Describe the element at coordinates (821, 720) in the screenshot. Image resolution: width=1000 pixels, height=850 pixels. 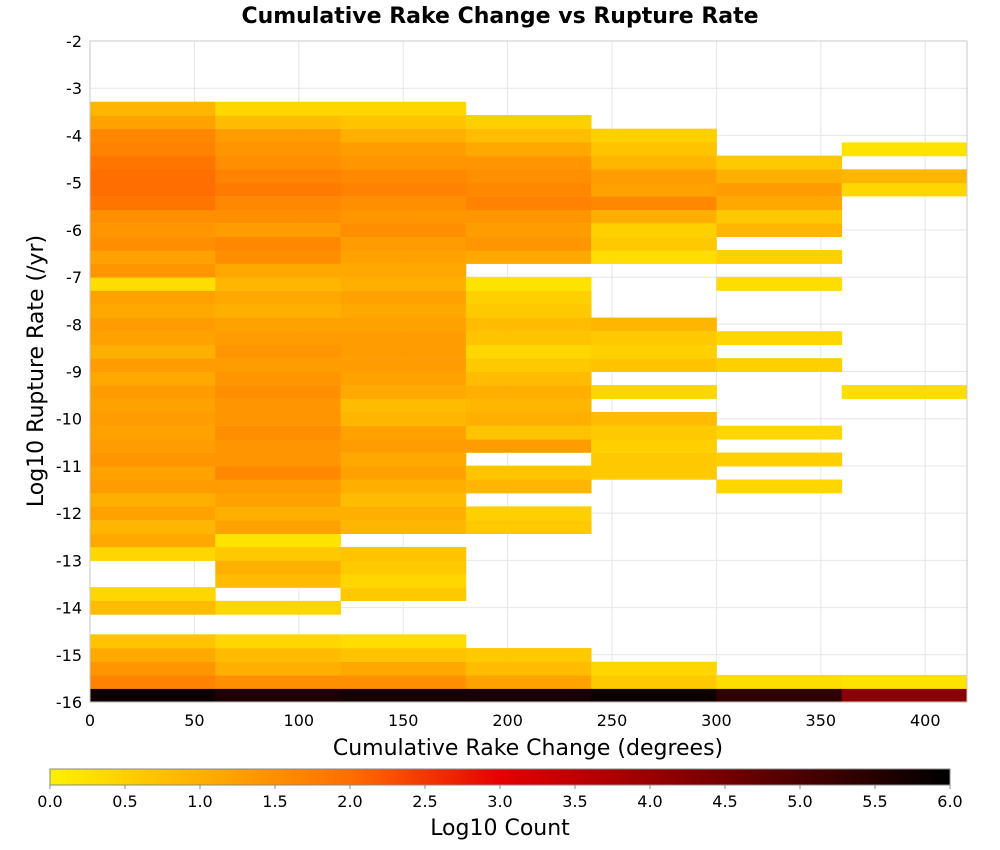
I see `x-tick-label: 350` at that location.